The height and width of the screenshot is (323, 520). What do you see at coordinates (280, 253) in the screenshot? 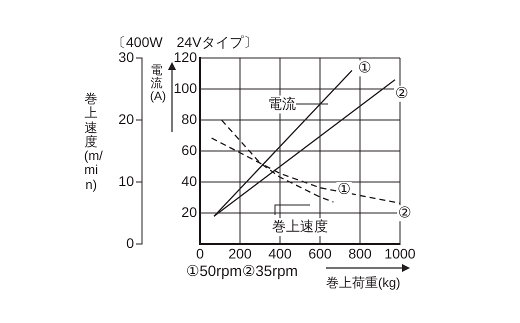
I see `x-tick-label: 400` at bounding box center [280, 253].